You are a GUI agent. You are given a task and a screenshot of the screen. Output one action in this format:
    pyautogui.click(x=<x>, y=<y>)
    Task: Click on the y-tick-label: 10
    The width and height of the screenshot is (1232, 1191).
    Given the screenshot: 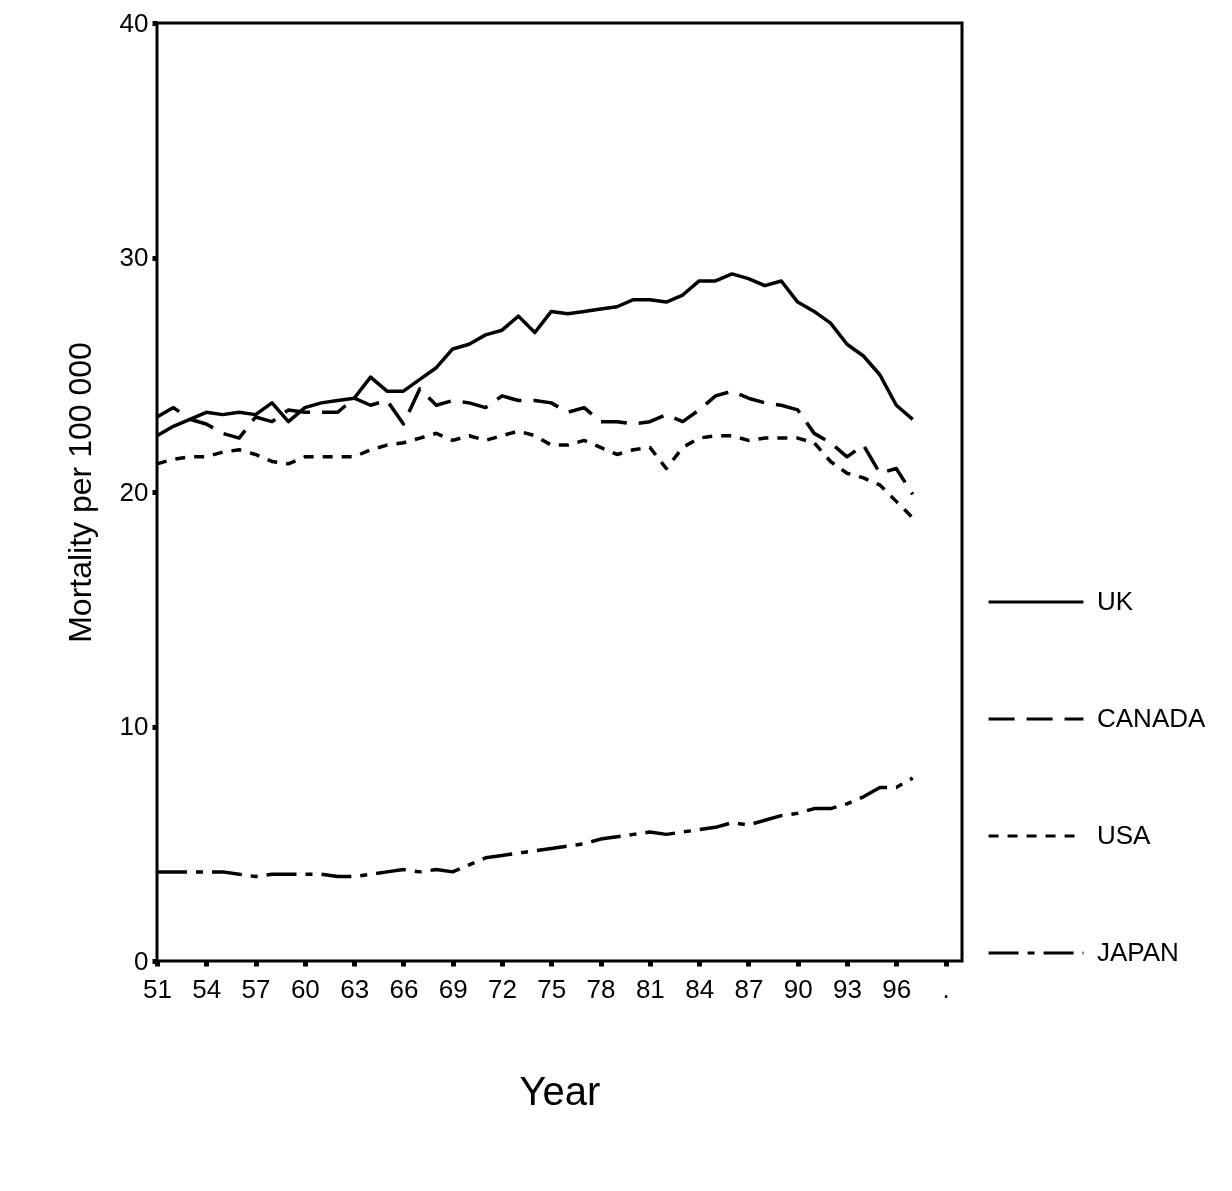 What is the action you would take?
    pyautogui.click(x=134, y=726)
    